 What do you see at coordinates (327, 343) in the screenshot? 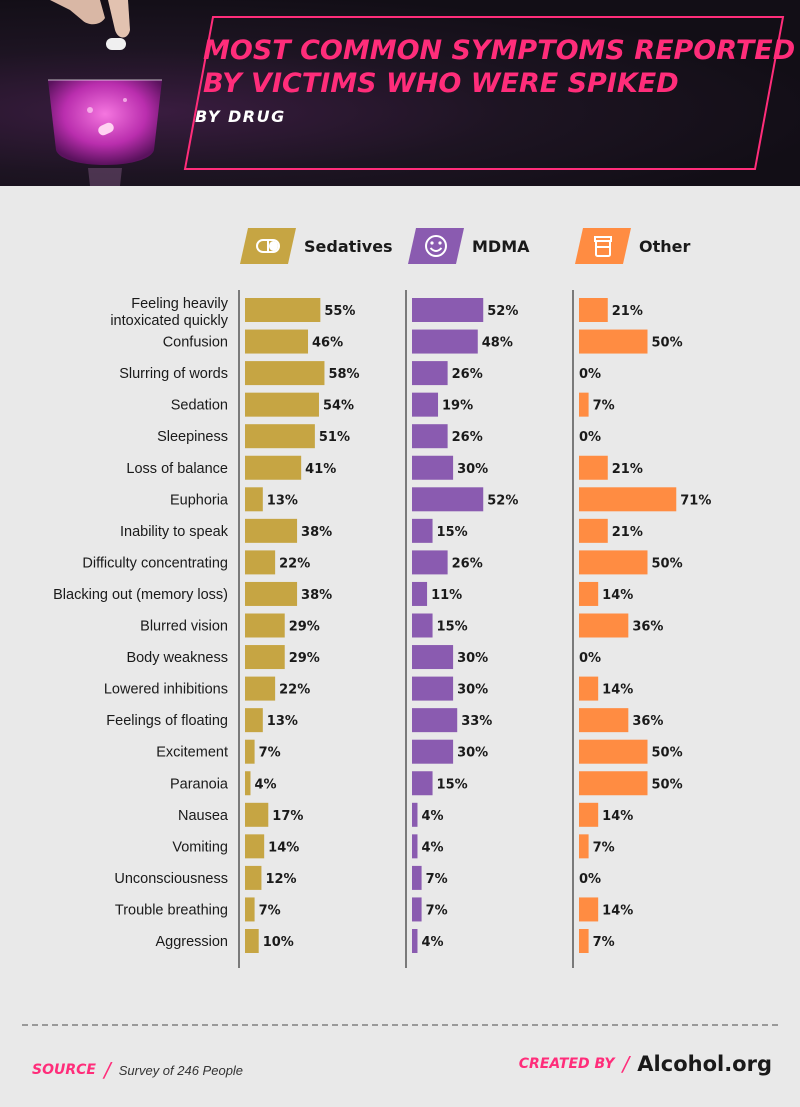
I see `data-label-sedatives: 46%` at bounding box center [327, 343].